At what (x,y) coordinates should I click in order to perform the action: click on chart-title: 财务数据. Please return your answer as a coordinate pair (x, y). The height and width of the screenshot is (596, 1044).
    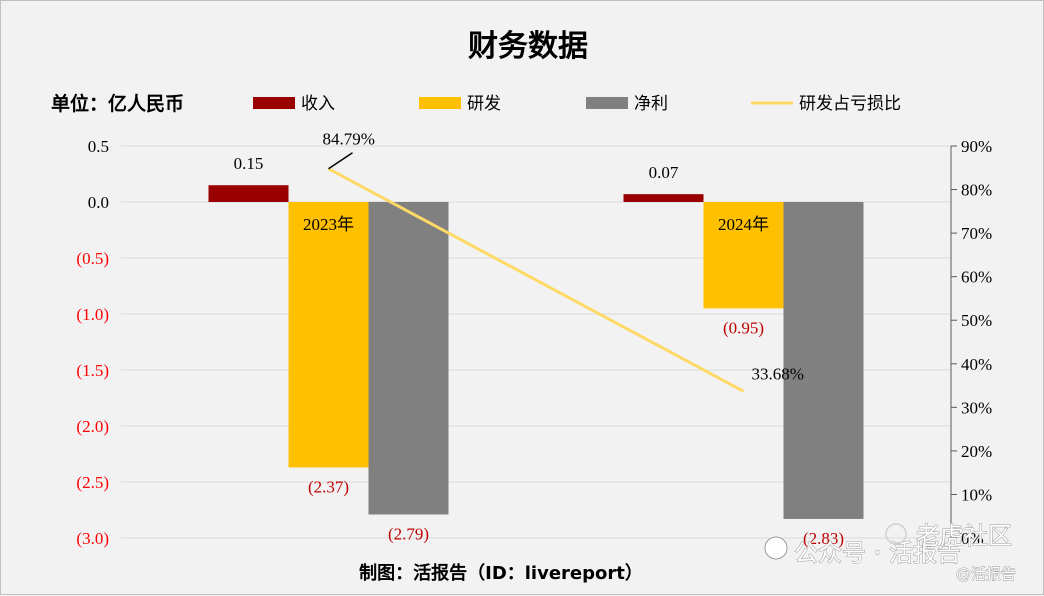
    Looking at the image, I should click on (528, 46).